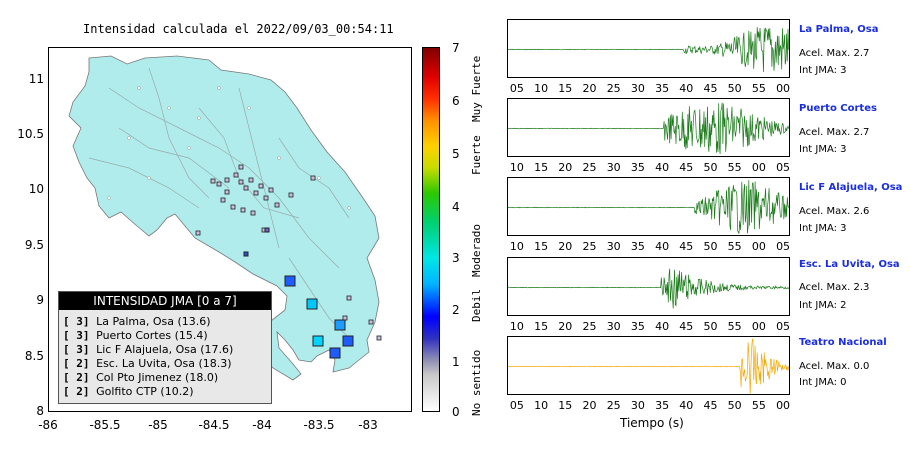 The image size is (910, 460). I want to click on station-name: Teatro Nacional, so click(843, 342).